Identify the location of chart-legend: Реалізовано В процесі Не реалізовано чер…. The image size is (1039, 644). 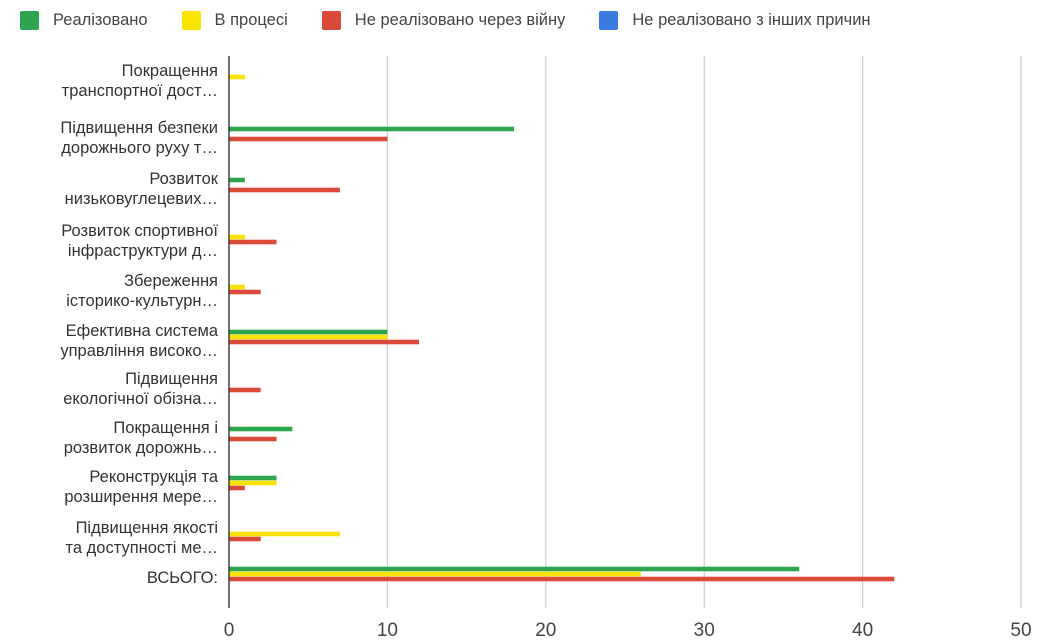
(462, 20).